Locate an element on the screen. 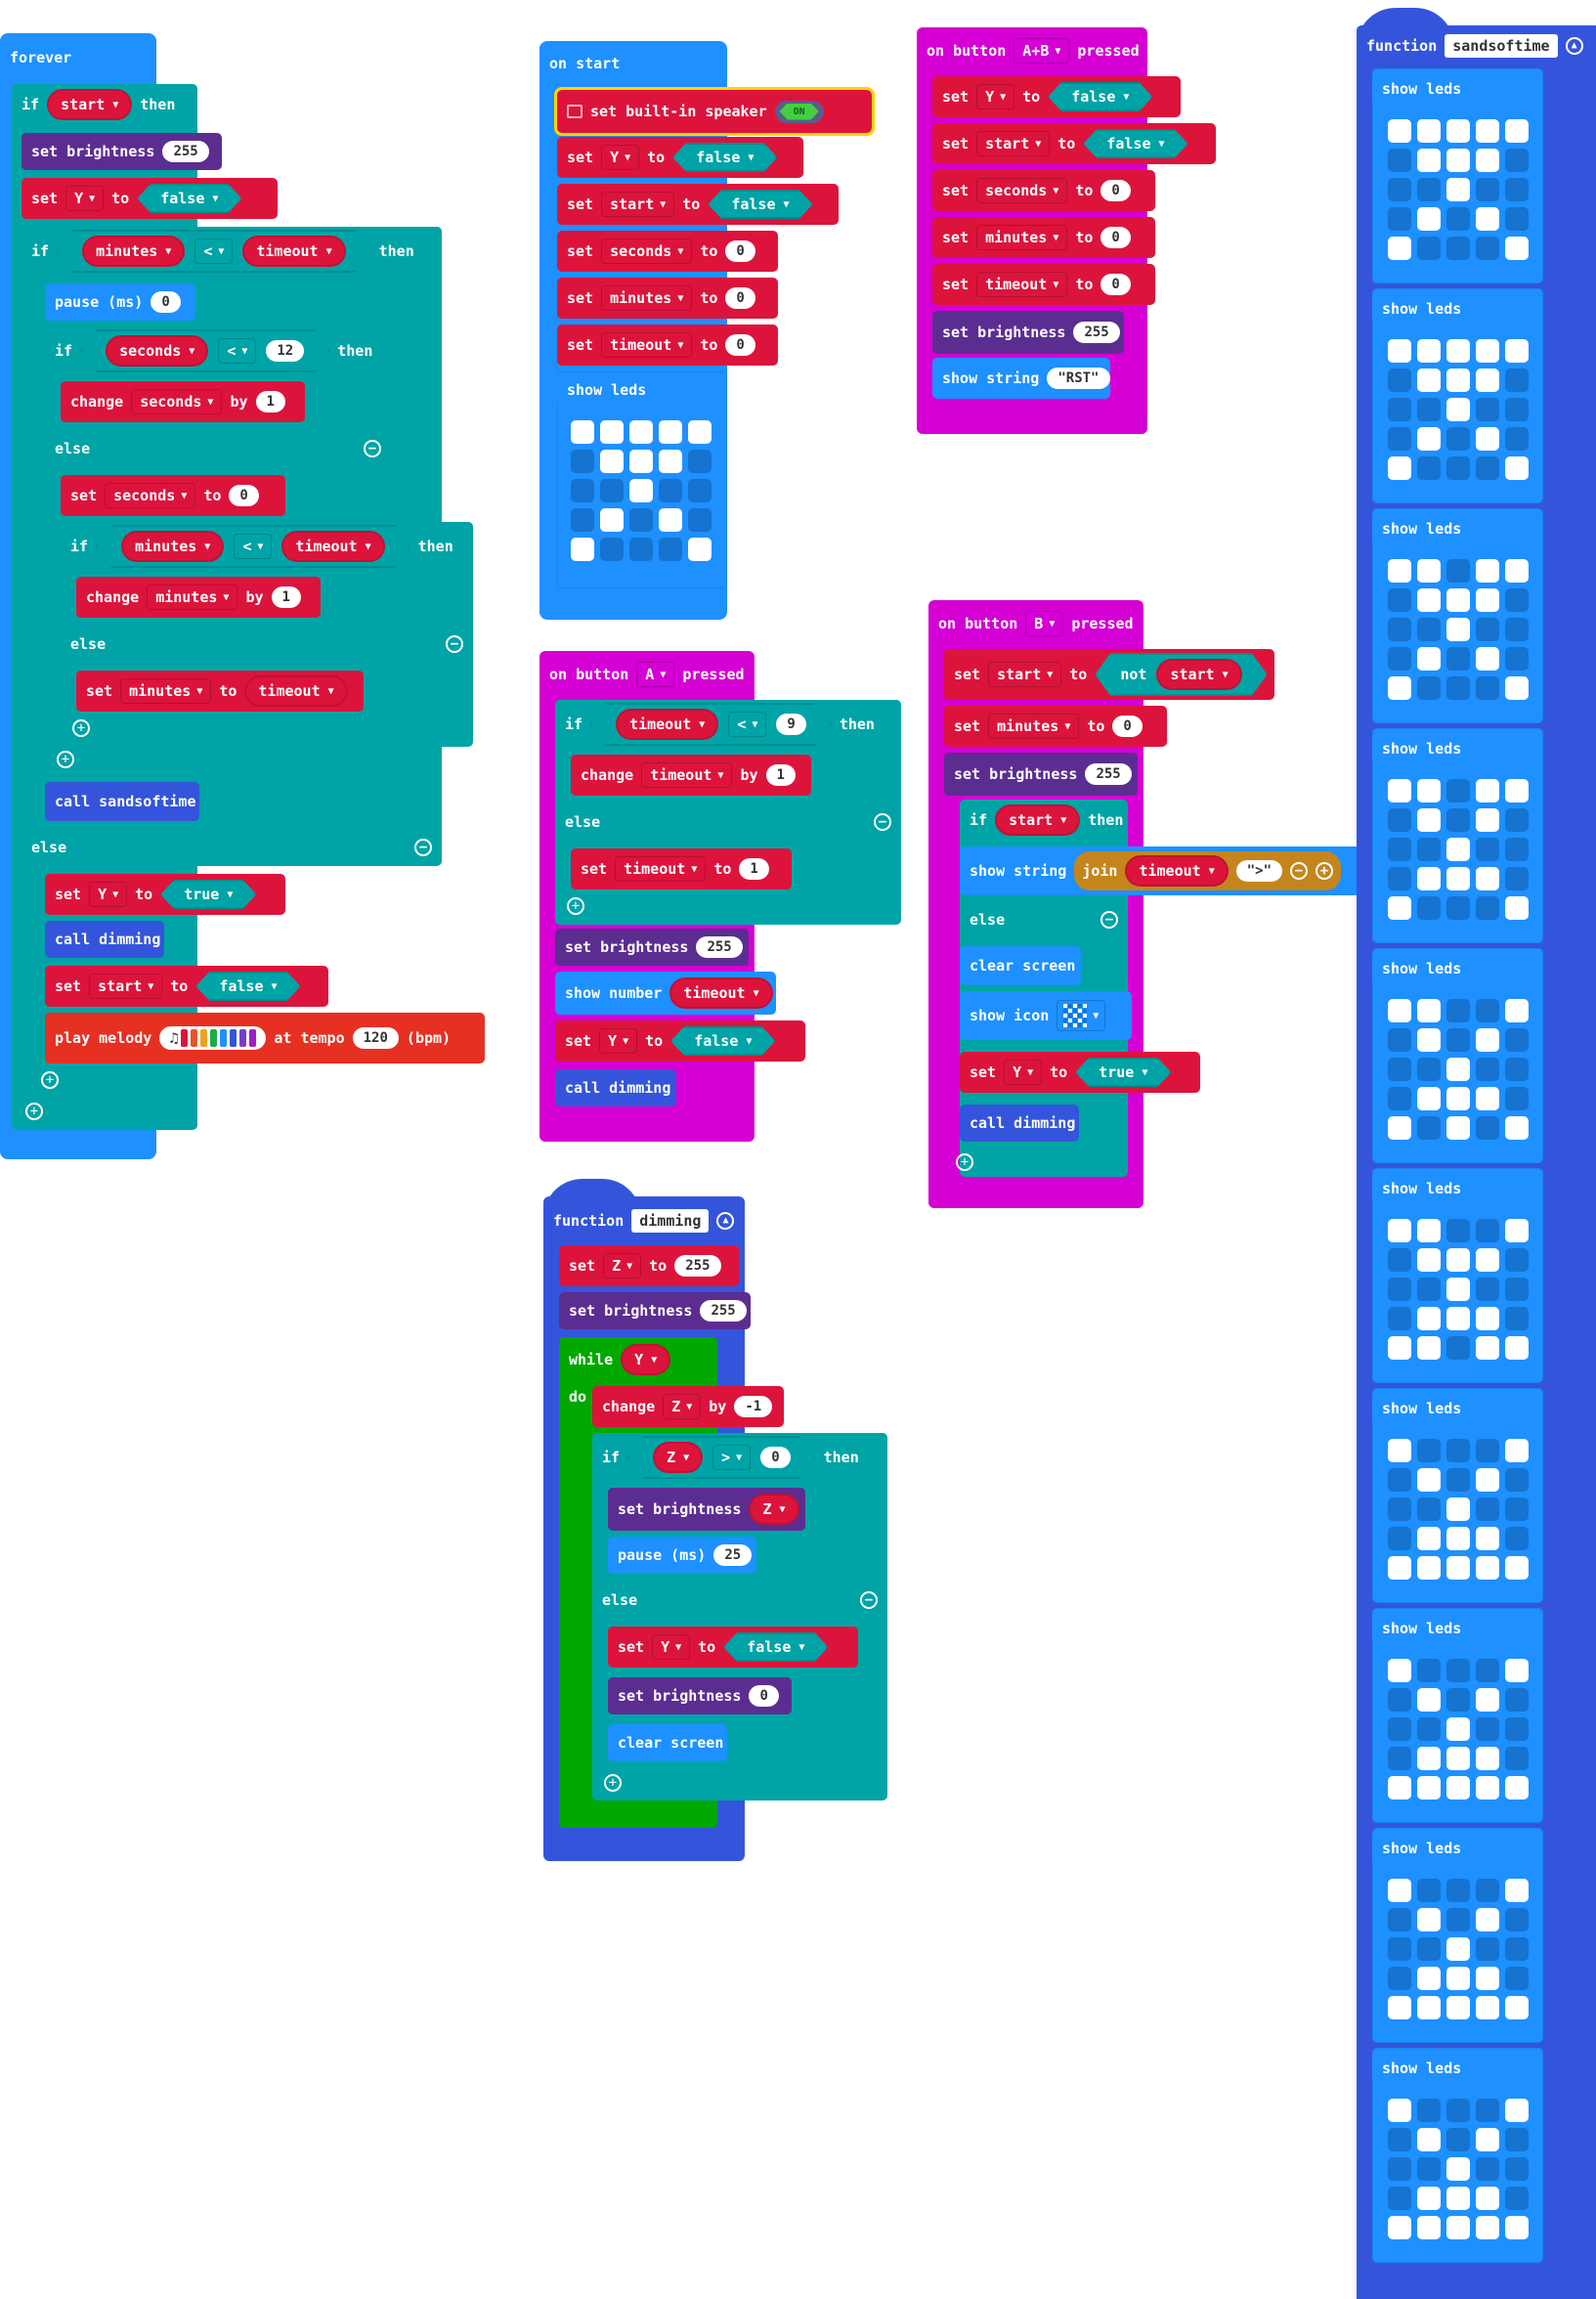  set-timeout-zero-block: settimeoutto0 is located at coordinates (667, 346).